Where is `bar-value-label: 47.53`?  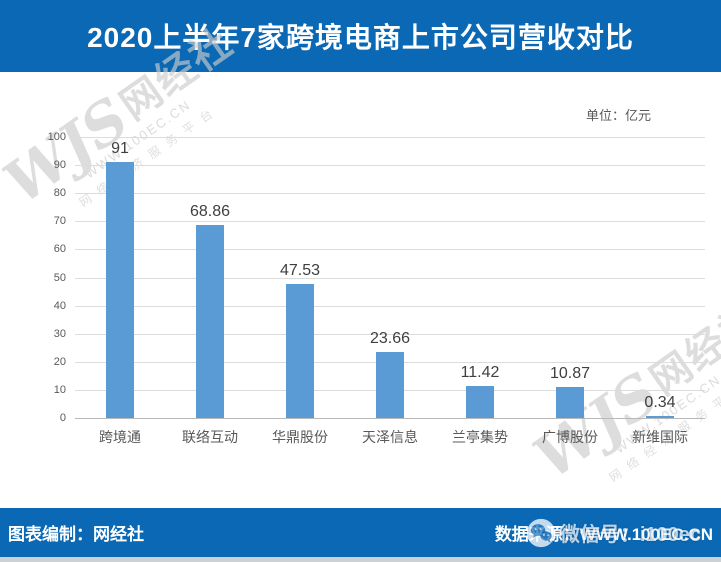
bar-value-label: 47.53 is located at coordinates (300, 271).